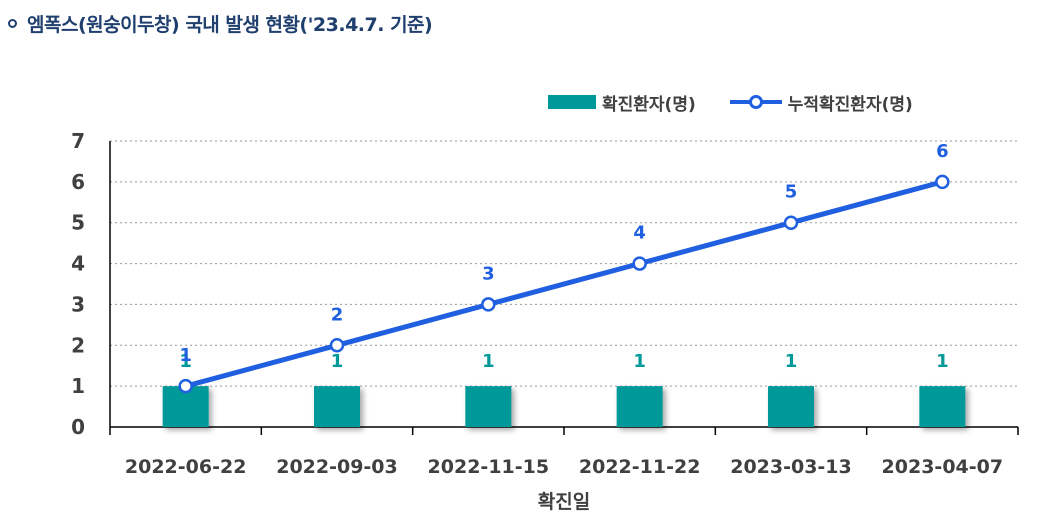  What do you see at coordinates (755, 102) in the screenshot?
I see `legend-line-swatch` at bounding box center [755, 102].